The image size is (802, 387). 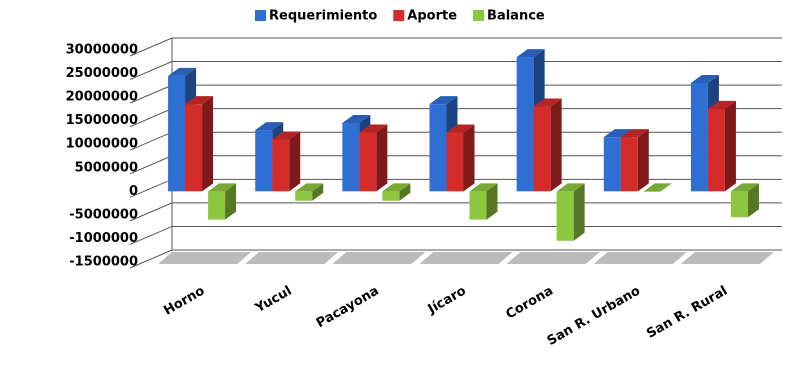 What do you see at coordinates (133, 191) in the screenshot?
I see `y-tick-label: 0` at bounding box center [133, 191].